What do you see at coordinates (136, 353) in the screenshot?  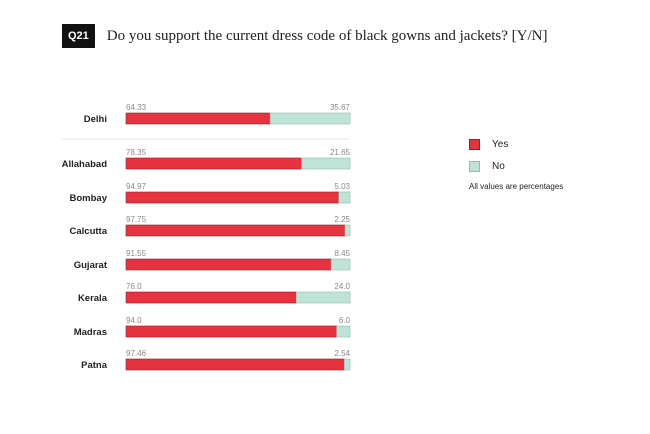 I see `value-label-yes-patna: 97.46` at bounding box center [136, 353].